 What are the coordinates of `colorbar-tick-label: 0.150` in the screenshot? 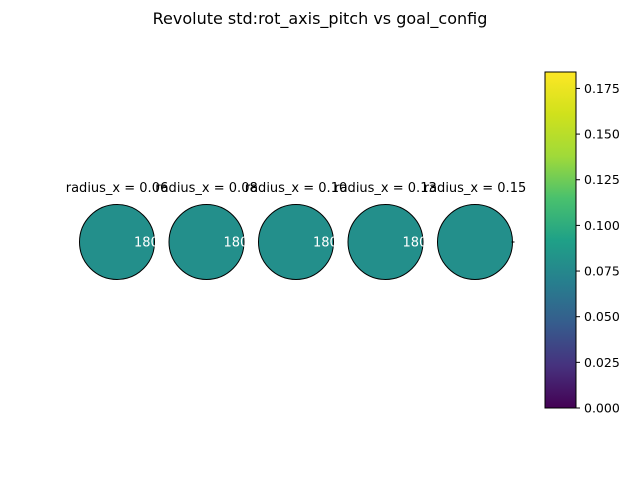 It's located at (602, 134).